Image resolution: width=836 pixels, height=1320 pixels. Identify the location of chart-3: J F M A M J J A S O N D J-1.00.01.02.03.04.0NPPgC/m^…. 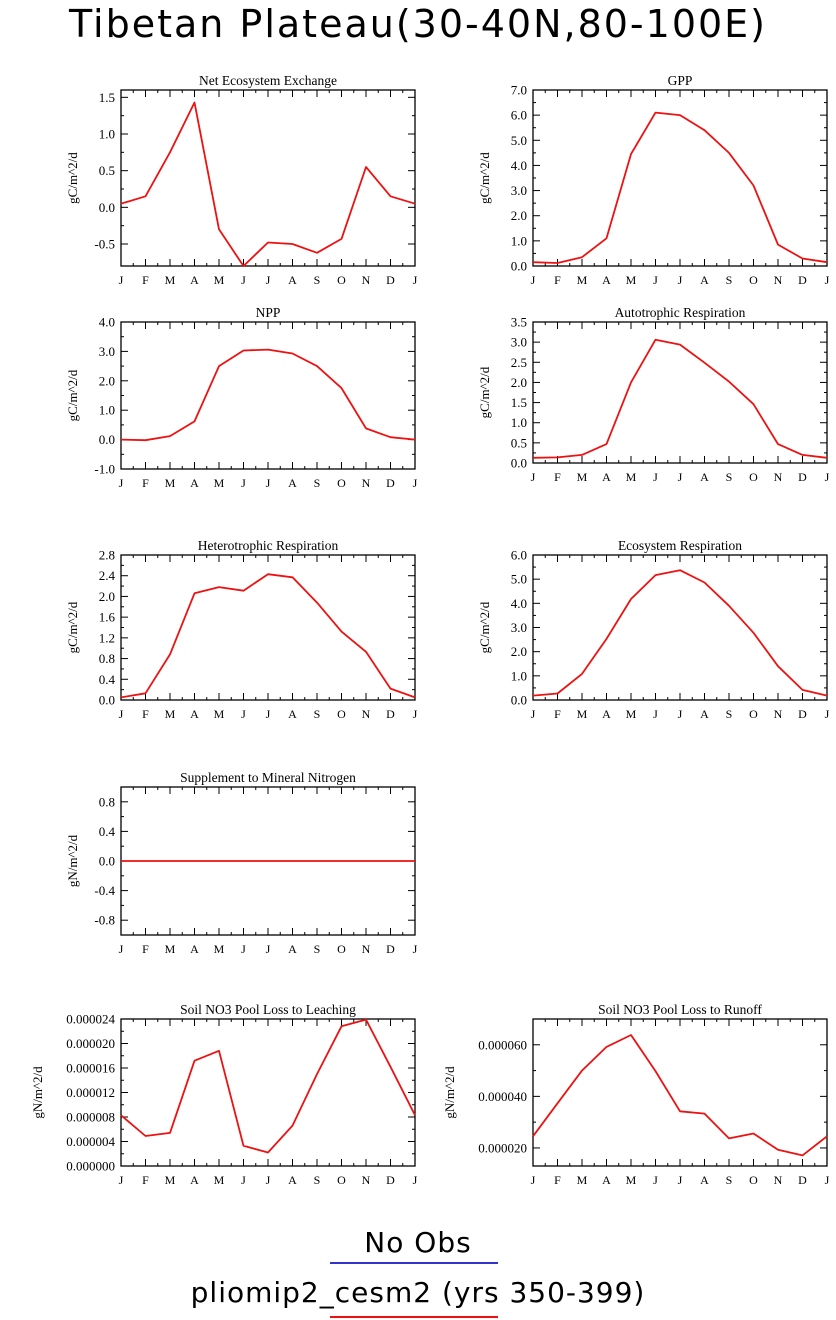
(241, 397).